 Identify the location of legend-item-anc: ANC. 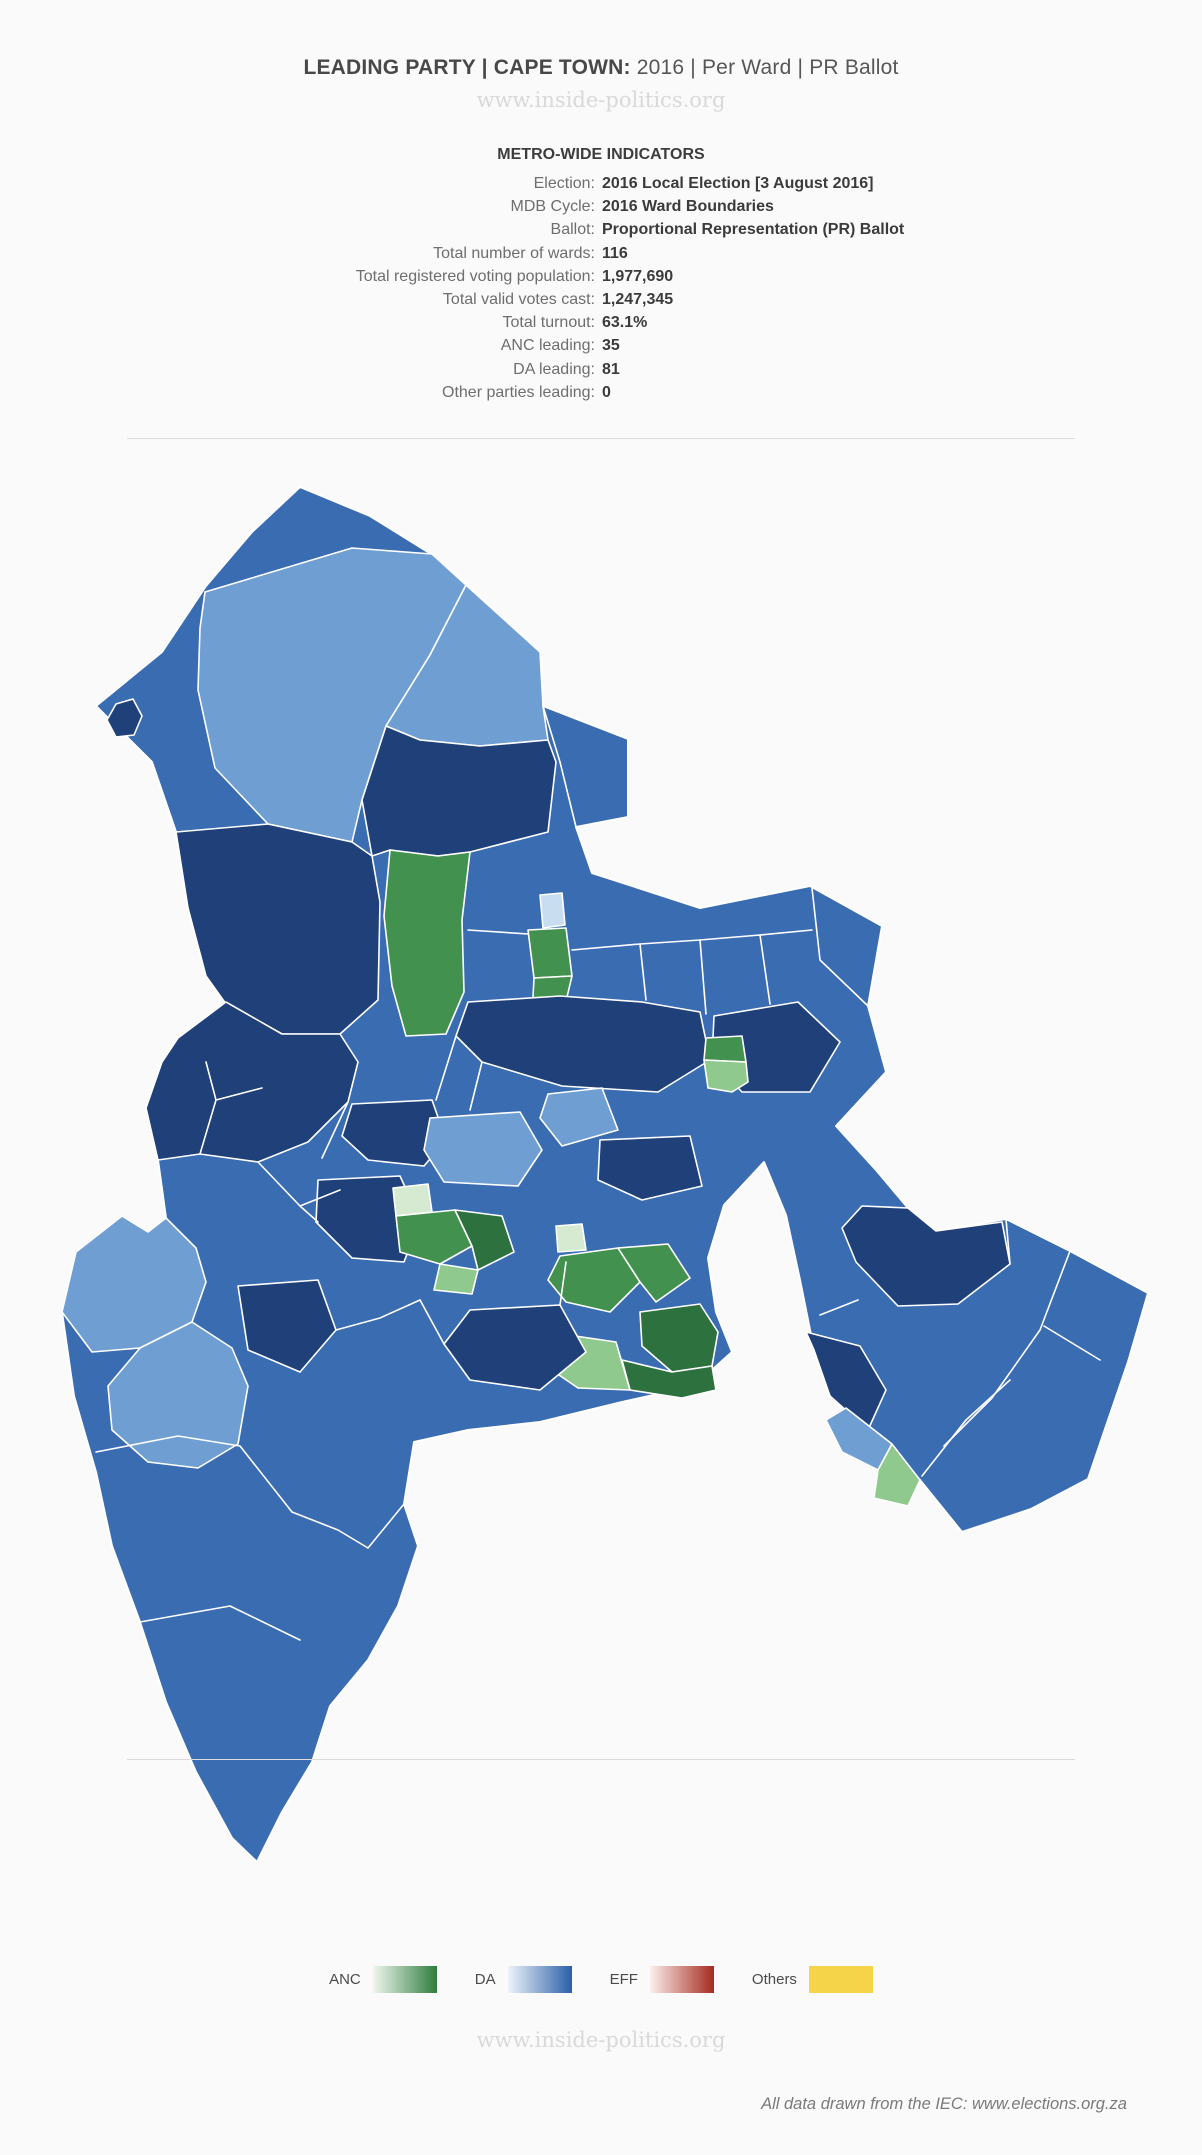
(383, 1979).